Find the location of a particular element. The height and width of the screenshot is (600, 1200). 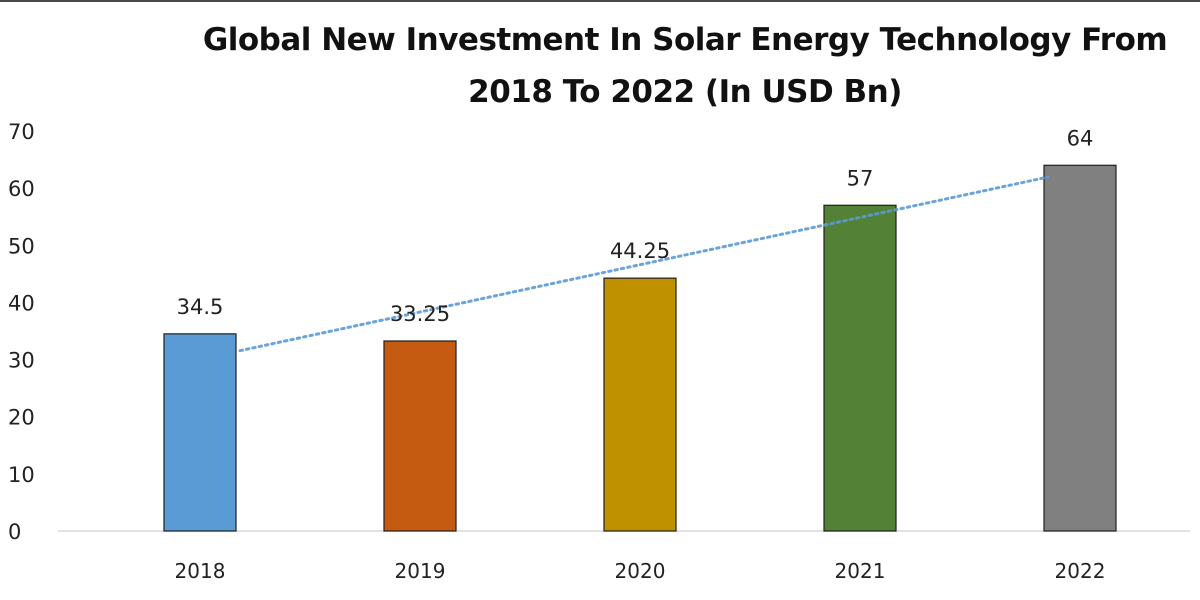

data-label-2022: 64 is located at coordinates (1080, 138).